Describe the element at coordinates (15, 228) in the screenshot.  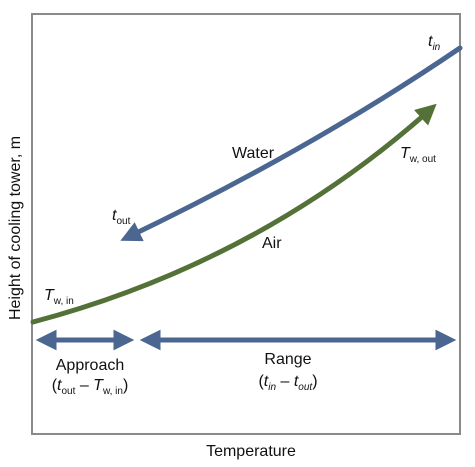
I see `y-axis-label: Height of cooling tower, m` at that location.